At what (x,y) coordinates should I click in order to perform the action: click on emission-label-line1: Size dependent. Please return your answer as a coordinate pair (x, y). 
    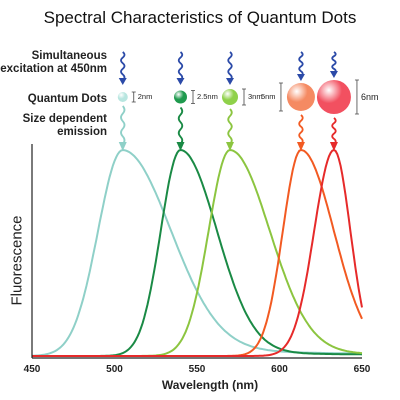
    Looking at the image, I should click on (64, 119).